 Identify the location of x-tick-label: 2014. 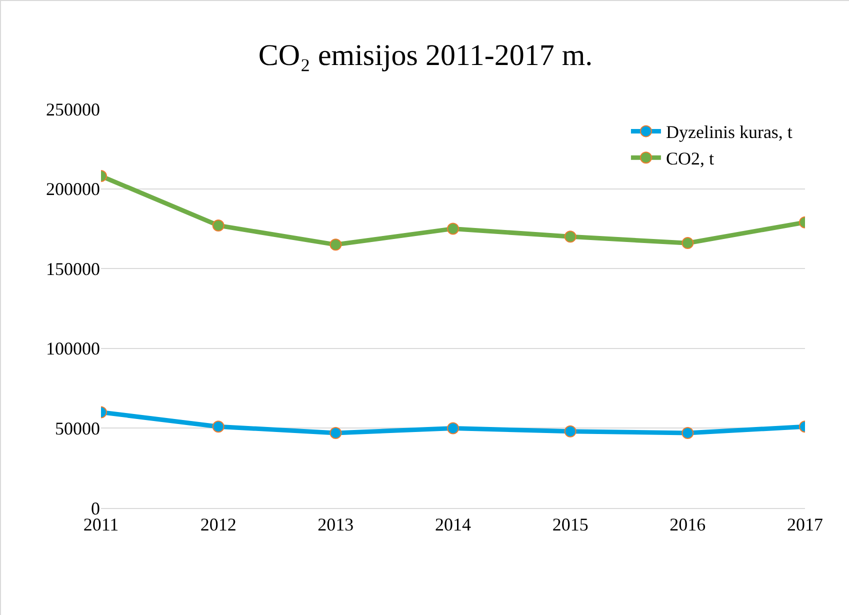
(453, 524).